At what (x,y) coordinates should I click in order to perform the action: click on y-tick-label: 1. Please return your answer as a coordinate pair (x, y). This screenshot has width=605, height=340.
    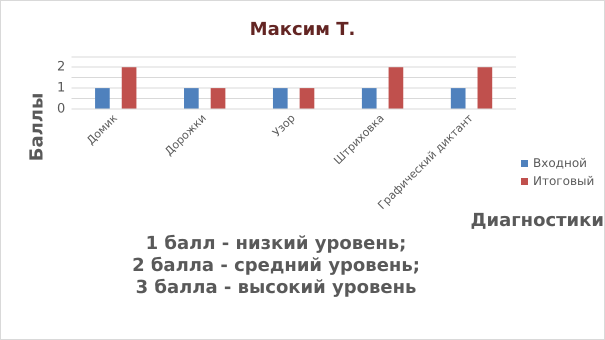
    Looking at the image, I should click on (61, 88).